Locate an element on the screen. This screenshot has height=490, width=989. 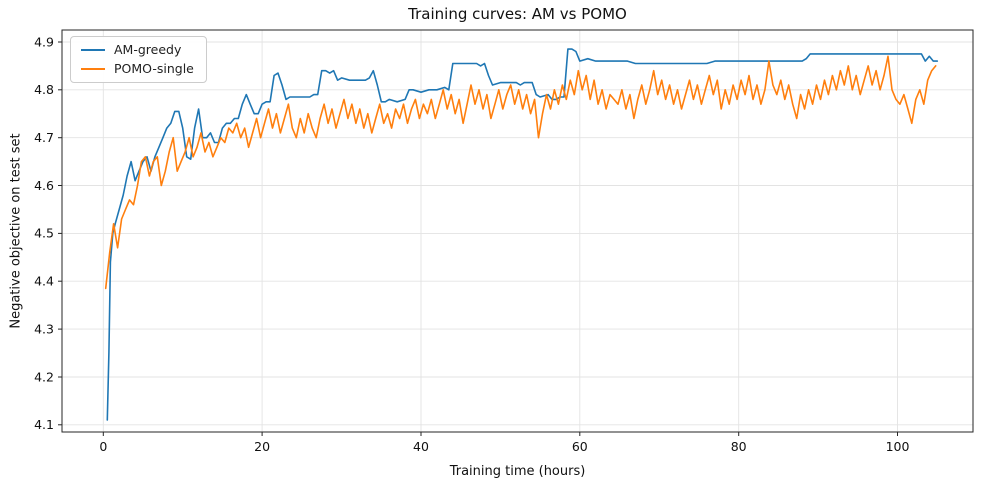
x-tick-label: 100 is located at coordinates (898, 446).